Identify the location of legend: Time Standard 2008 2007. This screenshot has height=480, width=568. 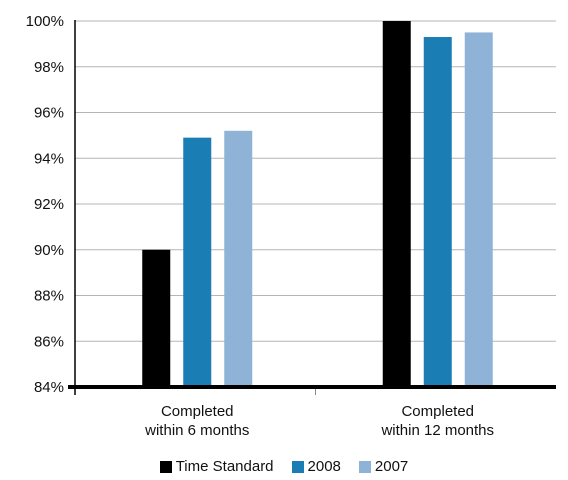
(284, 466).